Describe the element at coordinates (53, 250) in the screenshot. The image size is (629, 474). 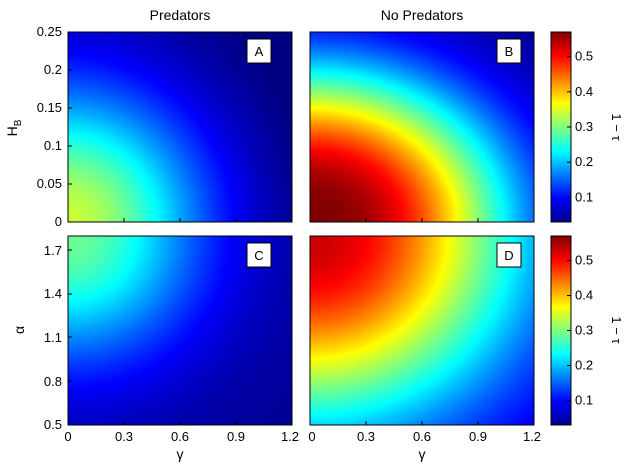
I see `y-tick-label: 1.7` at that location.